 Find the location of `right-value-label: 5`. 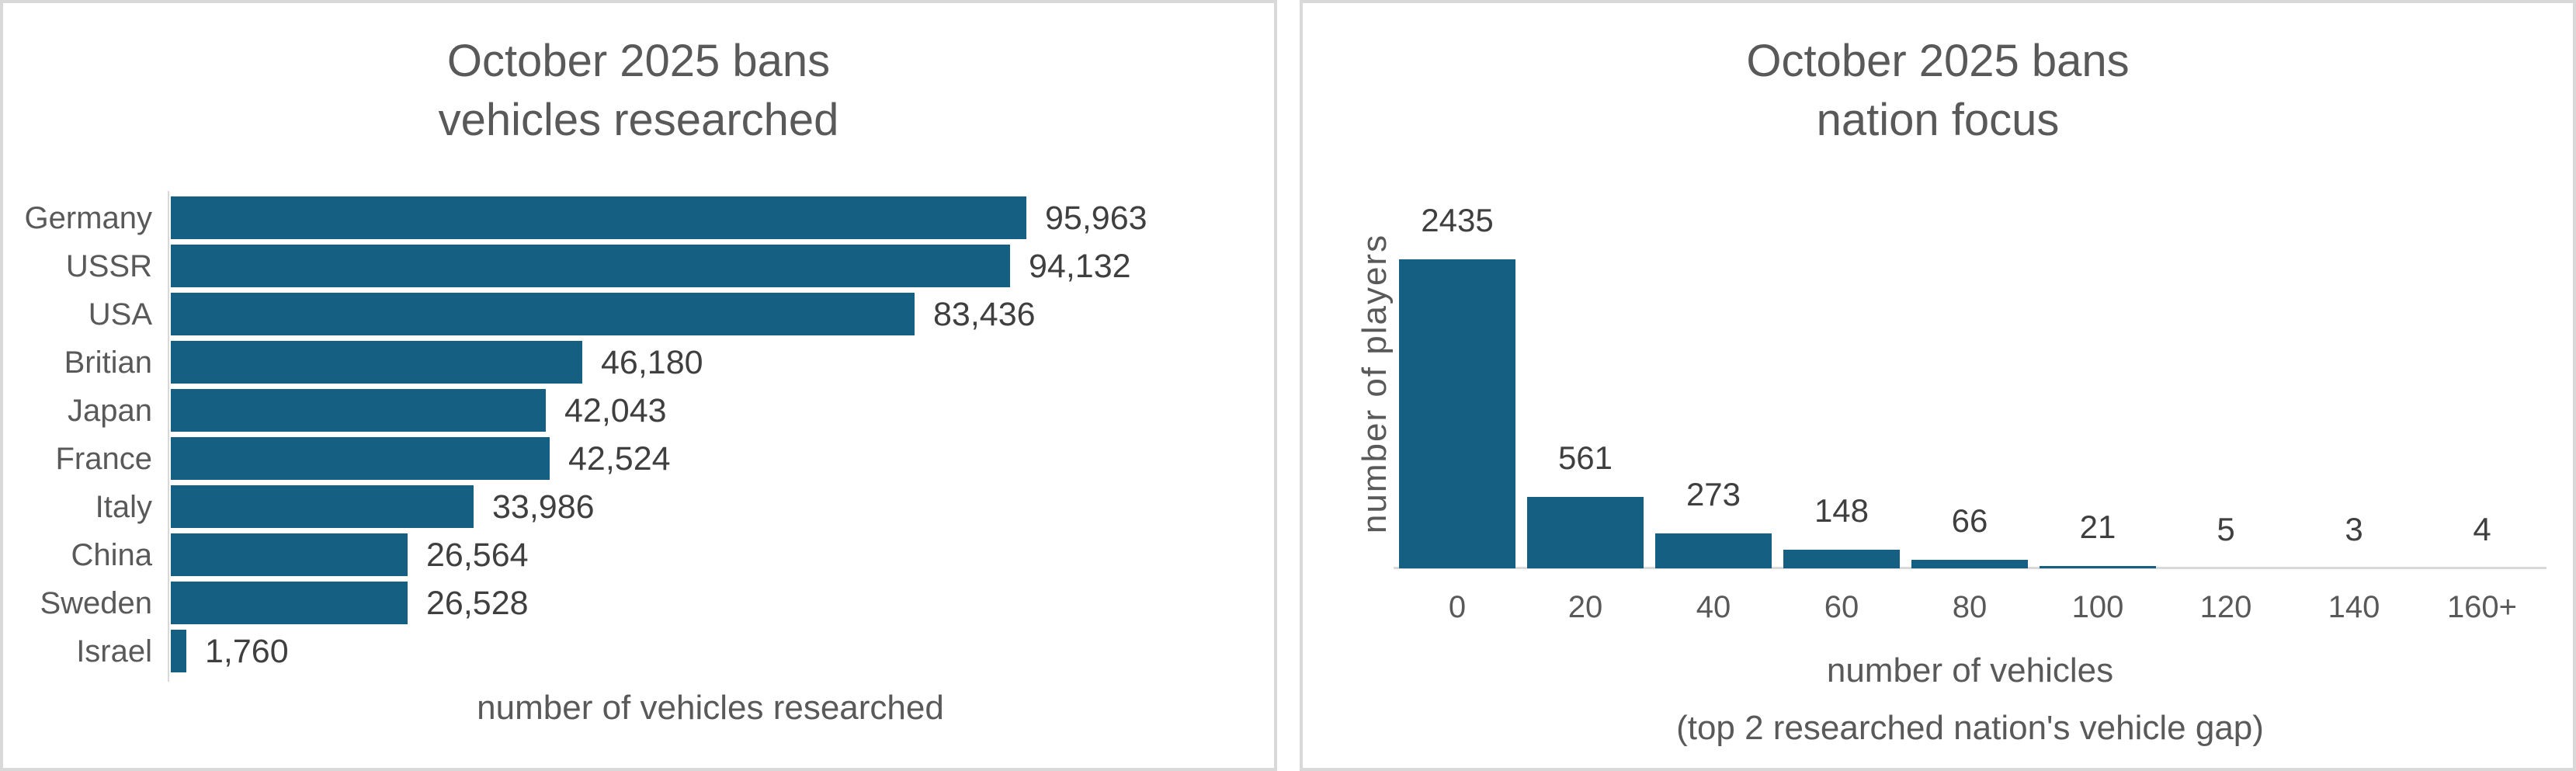

right-value-label: 5 is located at coordinates (2226, 529).